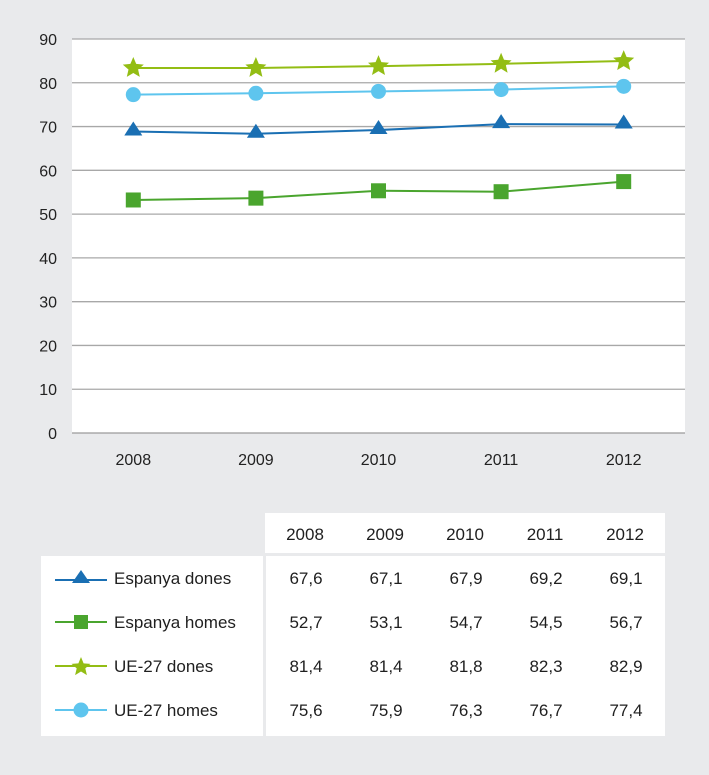 Image resolution: width=709 pixels, height=775 pixels. Describe the element at coordinates (81, 666) in the screenshot. I see `star-icon` at that location.